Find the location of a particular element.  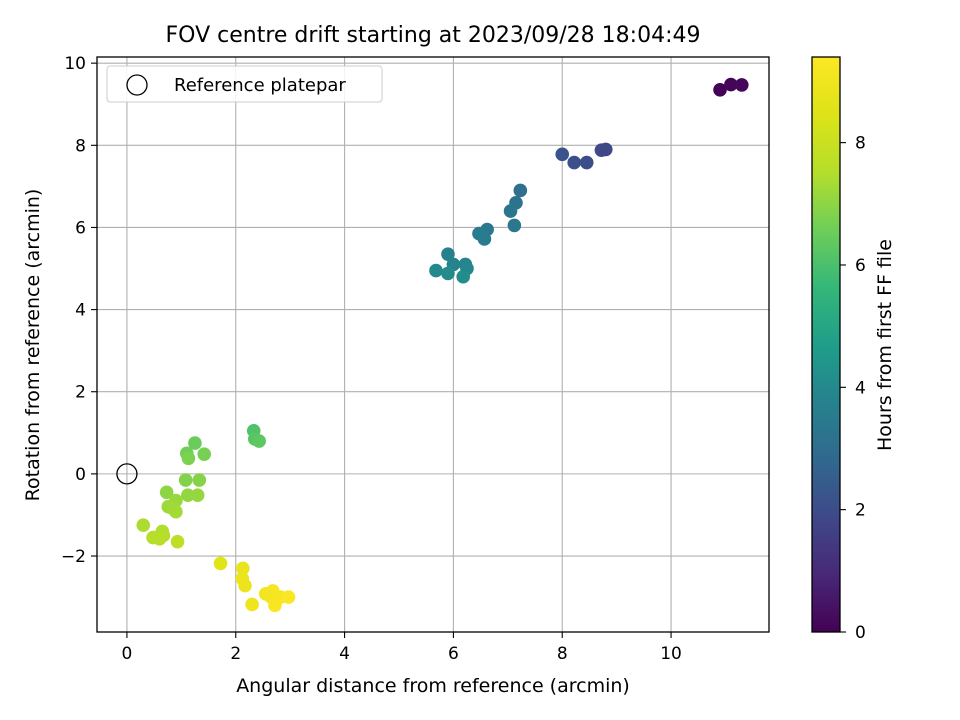

y-tick-label: −2 is located at coordinates (73, 557).